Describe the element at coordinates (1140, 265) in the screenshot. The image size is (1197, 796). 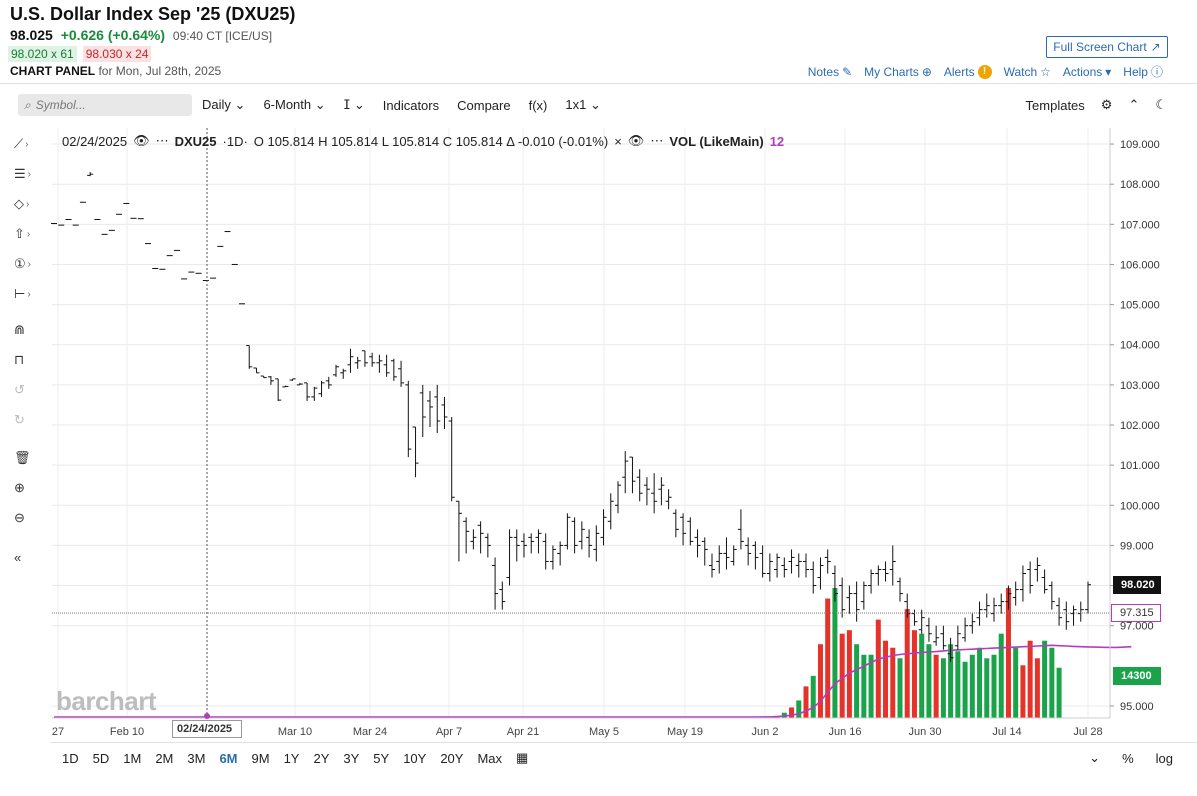
I see `price-tick-label: 106.000` at that location.